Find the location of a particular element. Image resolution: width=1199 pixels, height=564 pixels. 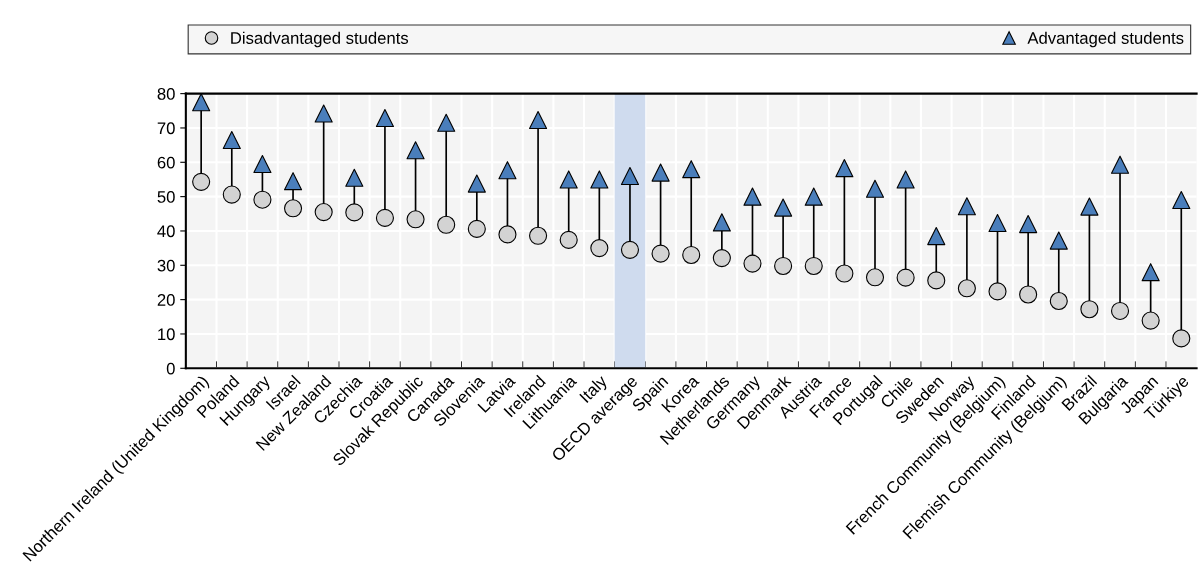

y-tick-label: 80 is located at coordinates (166, 94).